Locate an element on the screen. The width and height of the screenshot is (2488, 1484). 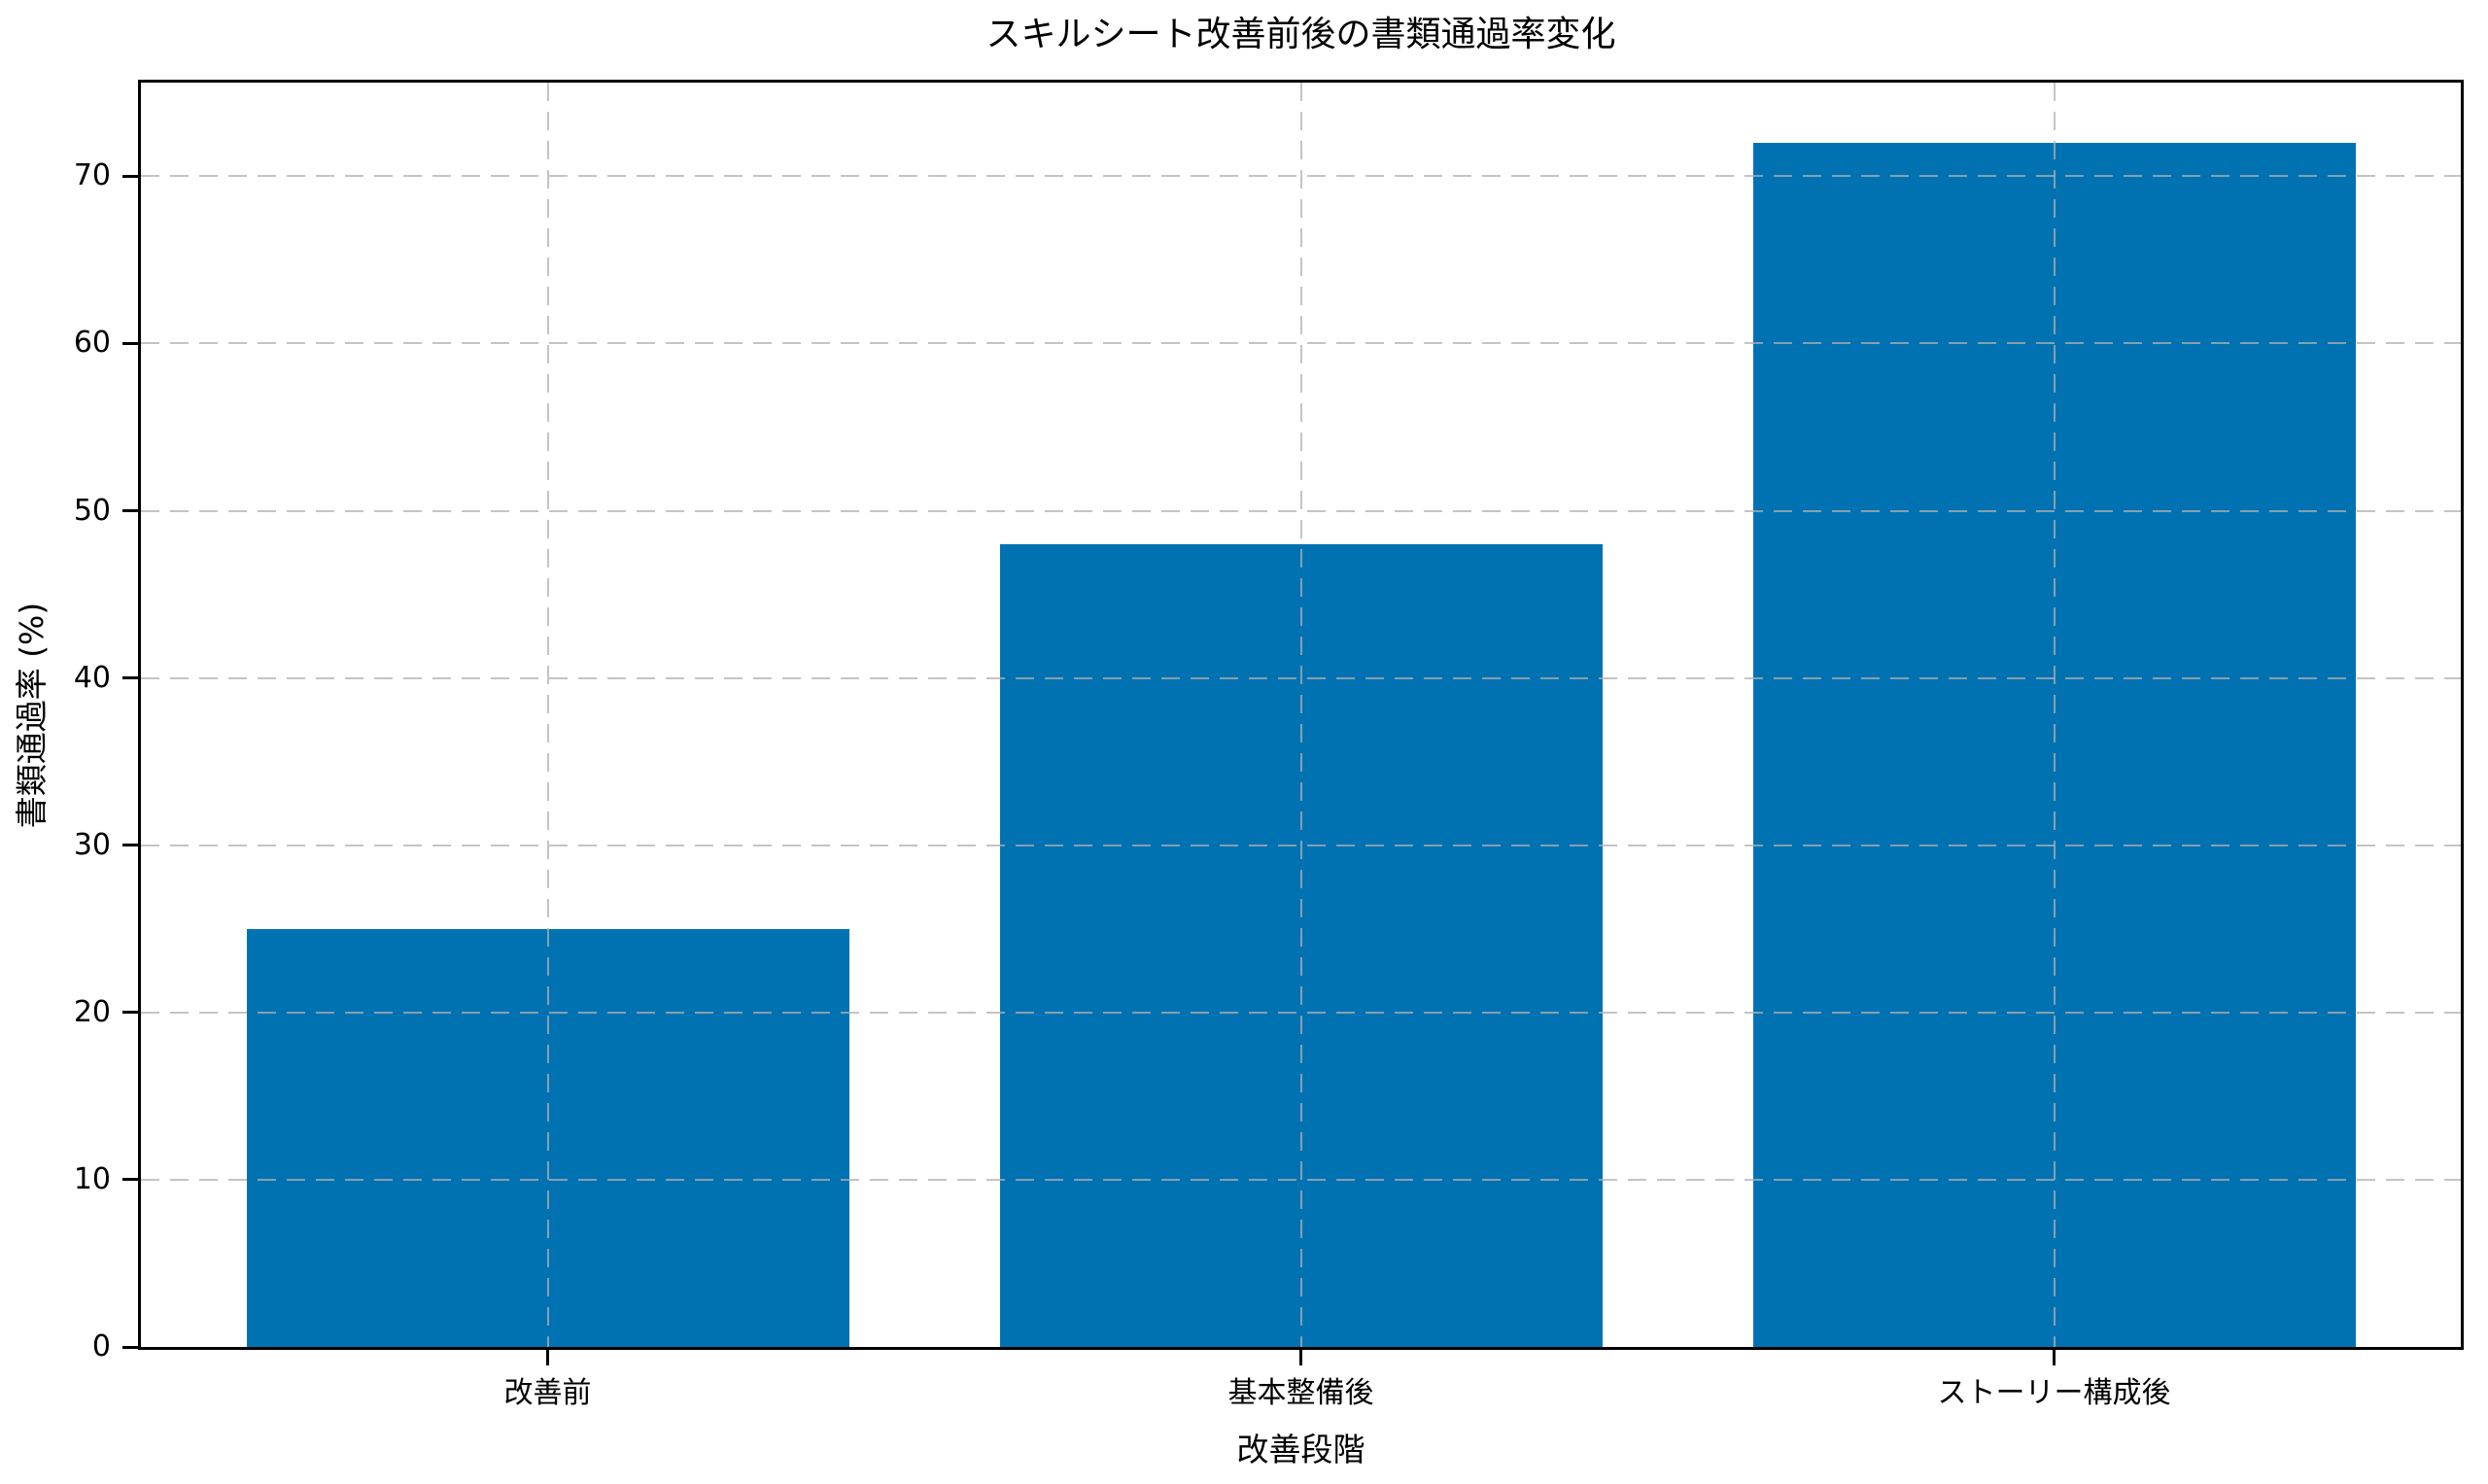
gridline-x-改善前 is located at coordinates (547, 715).